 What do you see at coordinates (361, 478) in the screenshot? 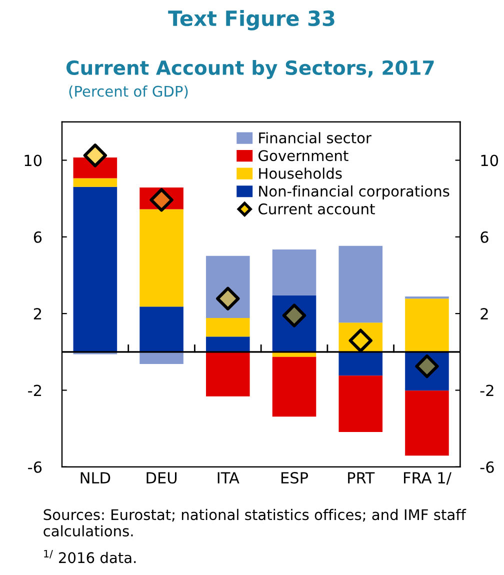
I see `x-tick-label: PRT` at bounding box center [361, 478].